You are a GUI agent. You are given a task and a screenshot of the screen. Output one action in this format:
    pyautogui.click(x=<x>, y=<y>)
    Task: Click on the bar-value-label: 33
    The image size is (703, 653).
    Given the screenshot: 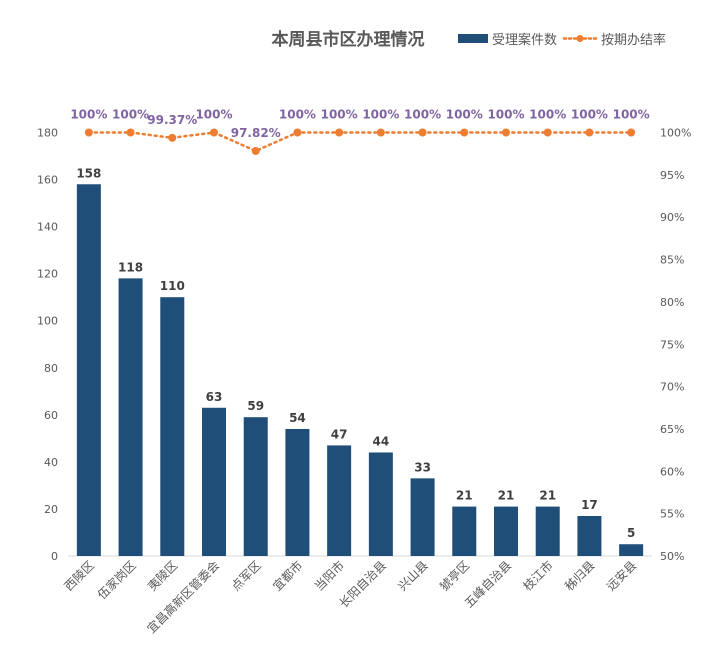 What is the action you would take?
    pyautogui.click(x=422, y=467)
    